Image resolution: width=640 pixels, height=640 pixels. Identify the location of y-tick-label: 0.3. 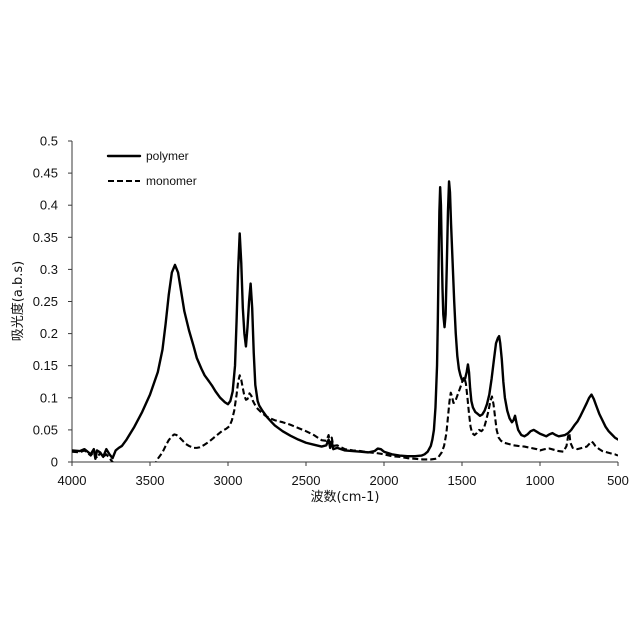
(49, 269).